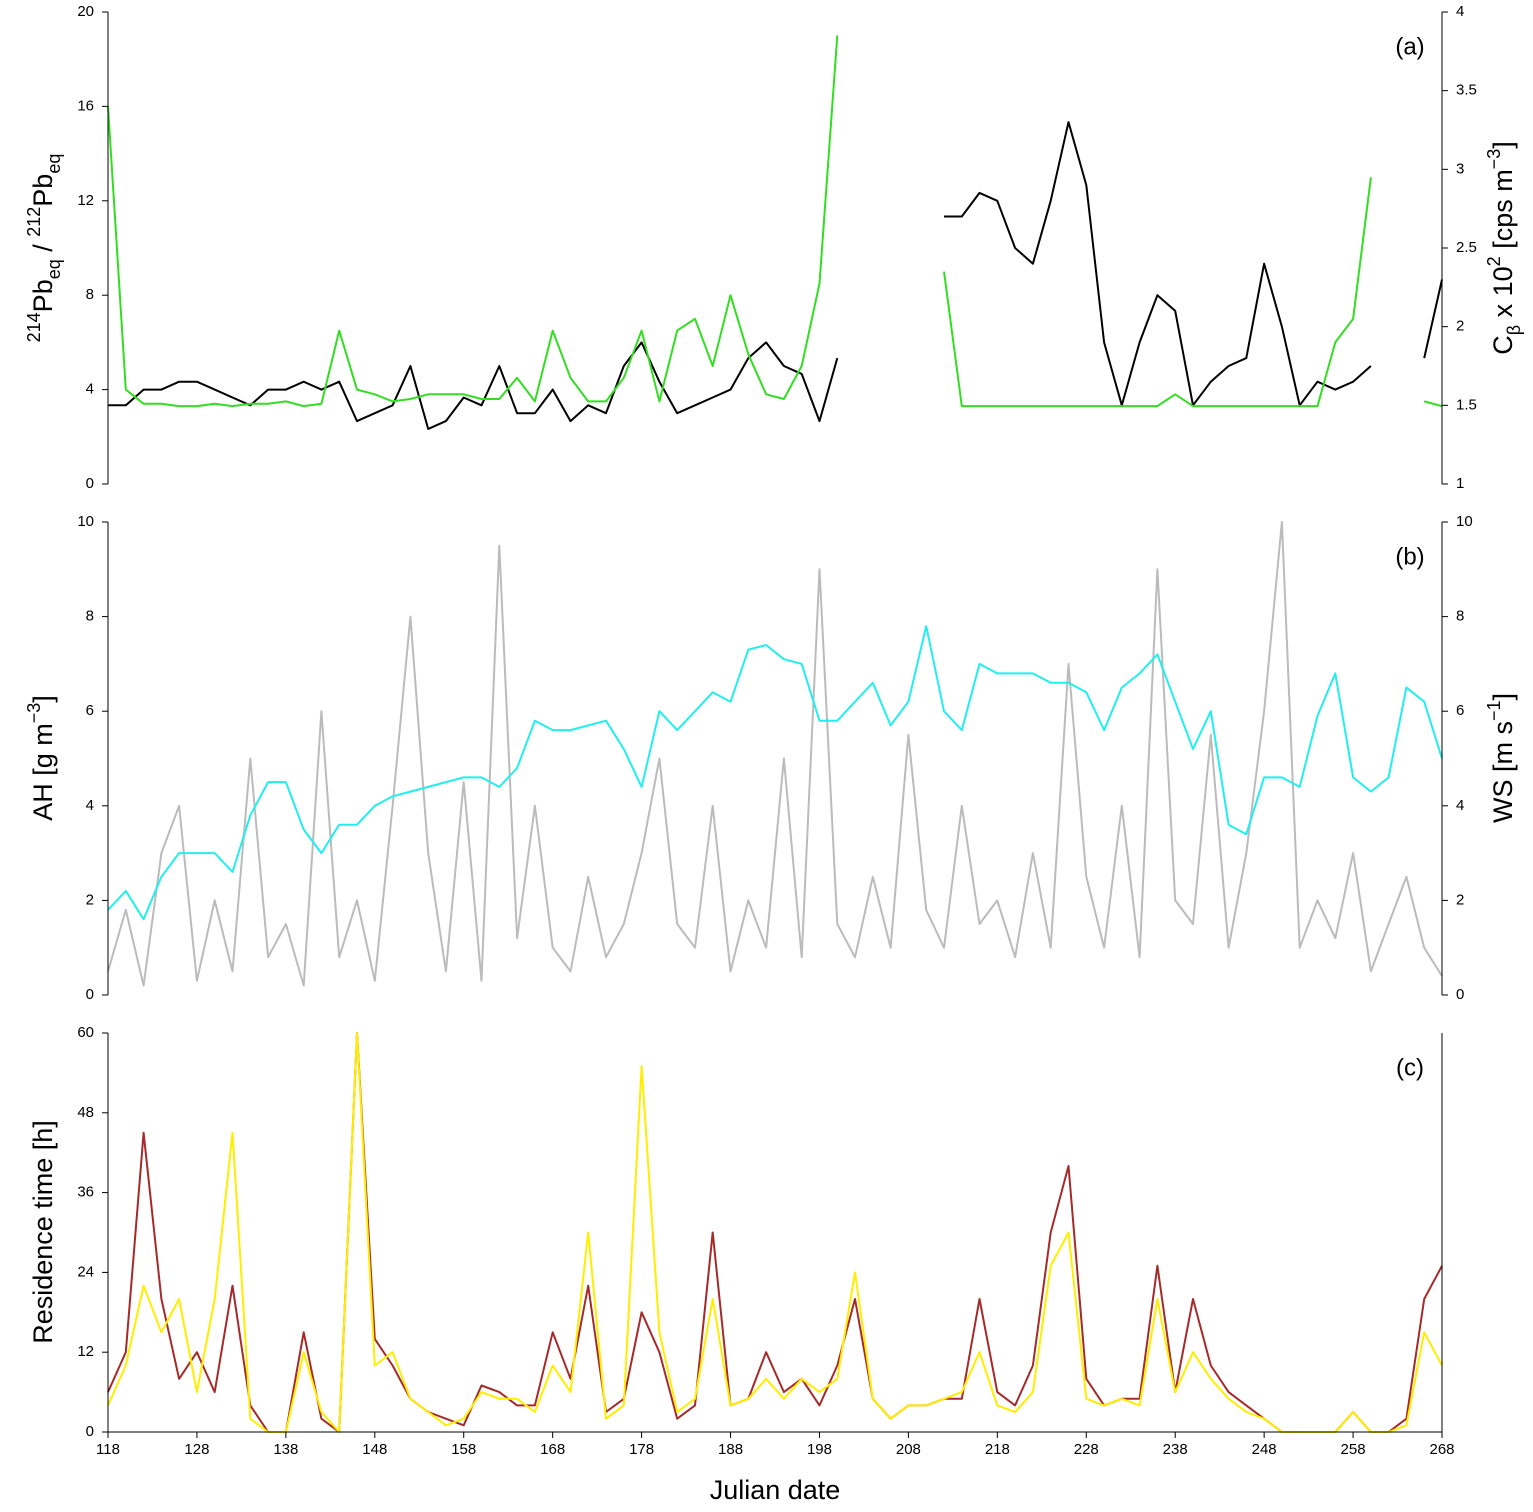 This screenshot has height=1512, width=1533. Describe the element at coordinates (1460, 616) in the screenshot. I see `y2-tick-label: 8` at that location.